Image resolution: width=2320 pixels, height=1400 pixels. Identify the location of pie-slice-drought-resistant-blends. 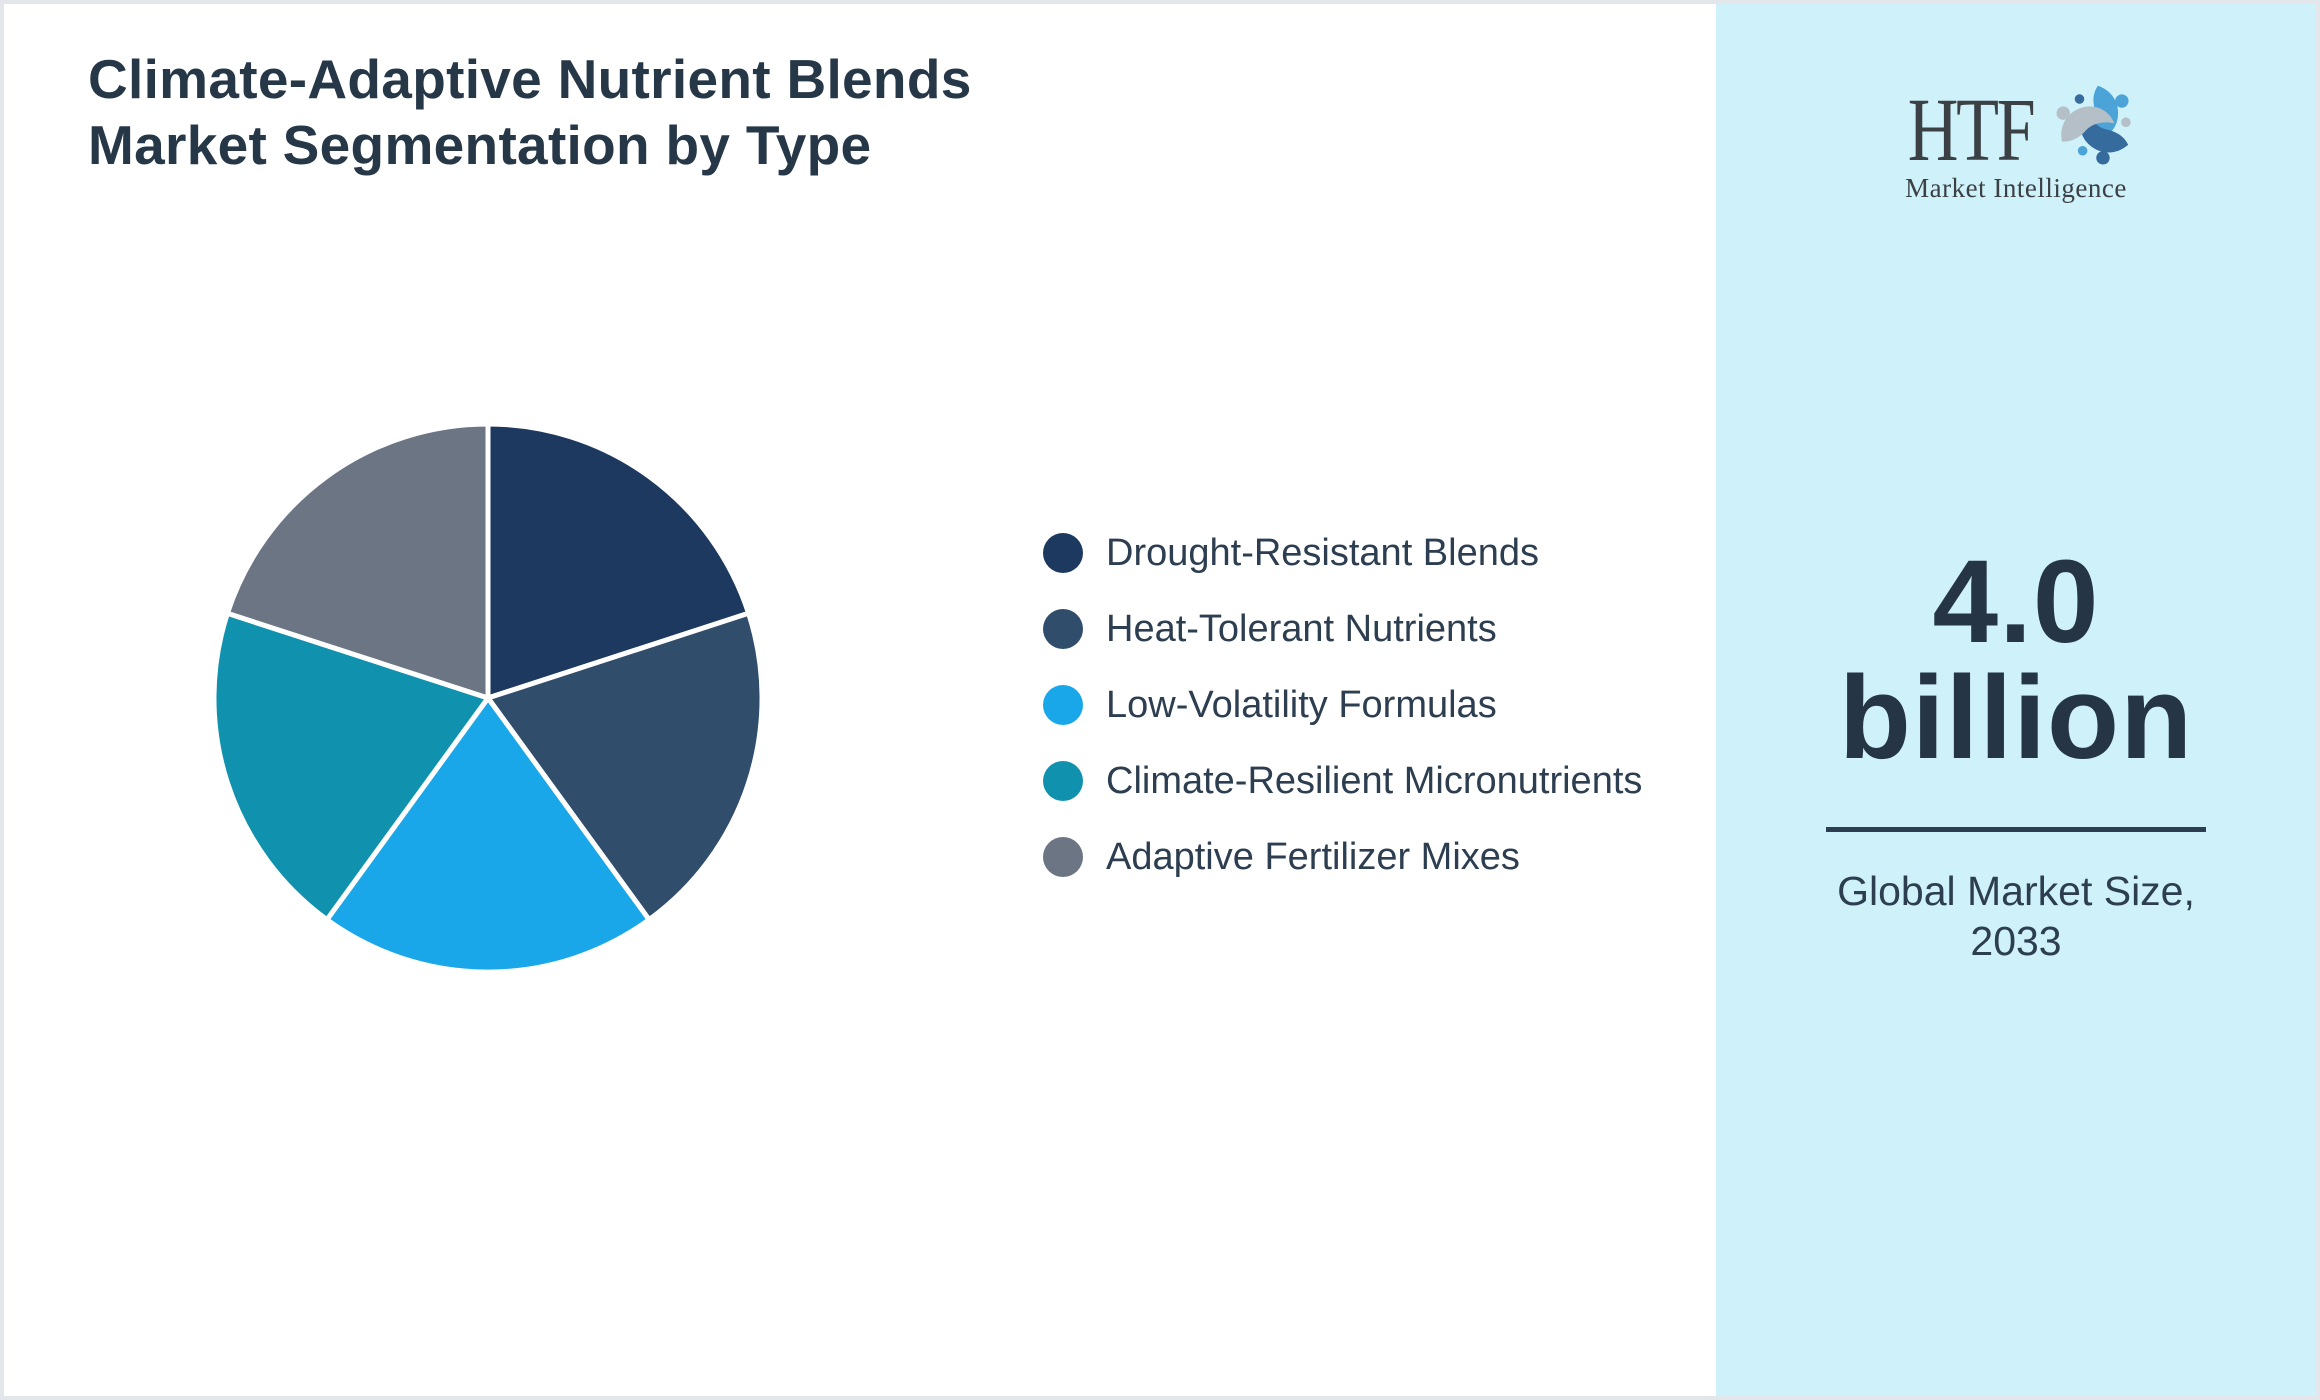
(618, 561).